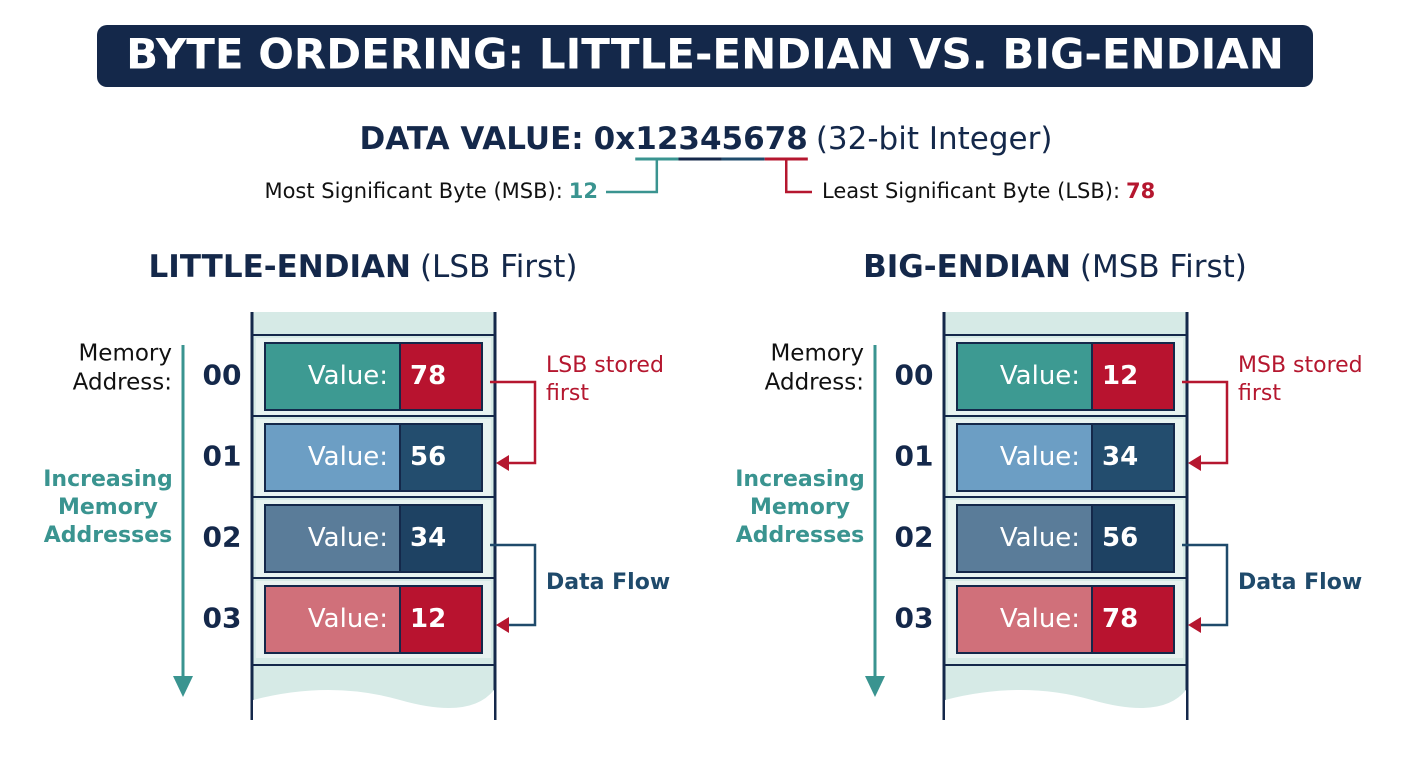  I want to click on lsb-connector, so click(798, 177).